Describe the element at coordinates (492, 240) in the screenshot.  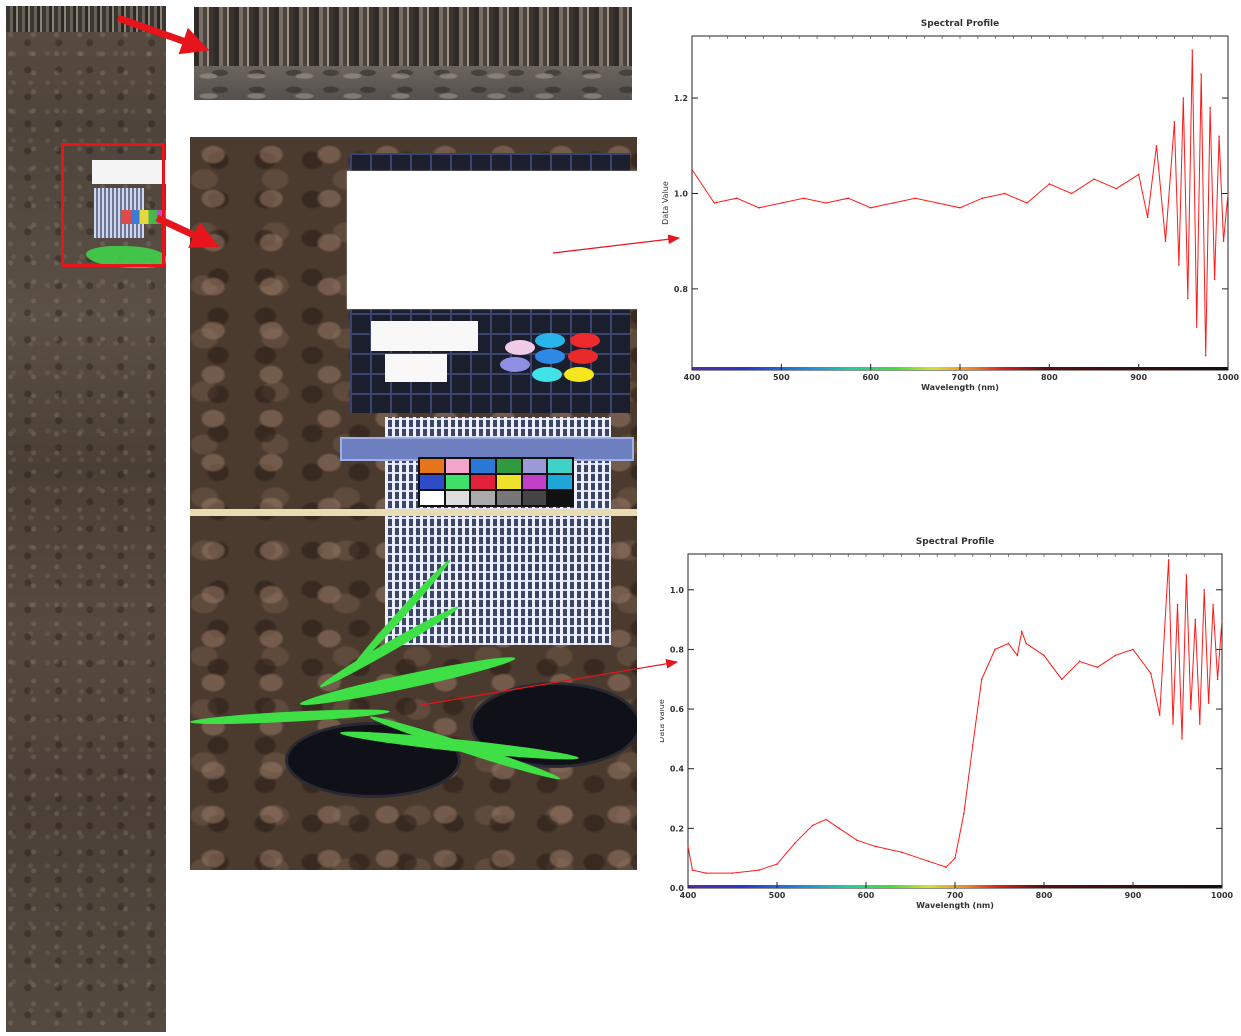
I see `white-reference-card` at that location.